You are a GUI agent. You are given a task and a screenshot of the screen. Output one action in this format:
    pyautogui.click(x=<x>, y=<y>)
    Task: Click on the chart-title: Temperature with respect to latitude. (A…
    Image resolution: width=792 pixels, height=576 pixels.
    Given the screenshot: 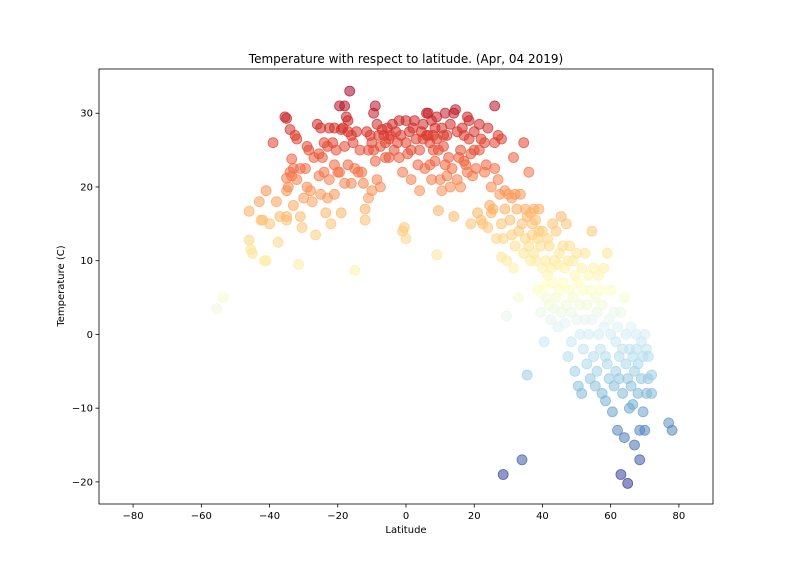 What is the action you would take?
    pyautogui.click(x=405, y=59)
    